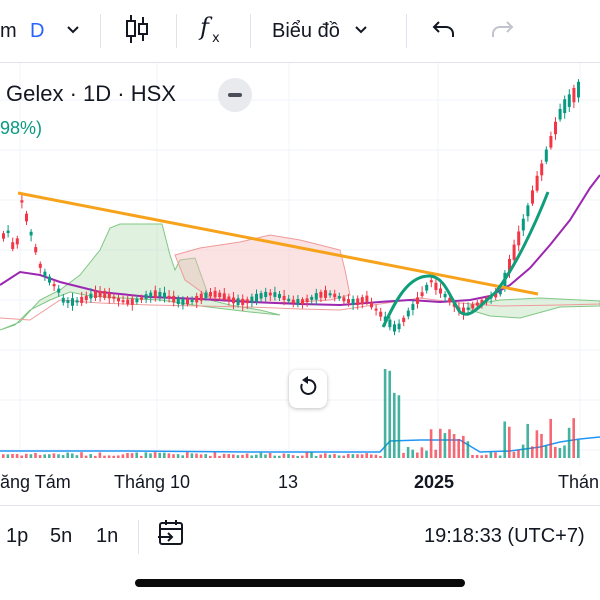  Describe the element at coordinates (291, 413) in the screenshot. I see `volume-bars-group` at that location.